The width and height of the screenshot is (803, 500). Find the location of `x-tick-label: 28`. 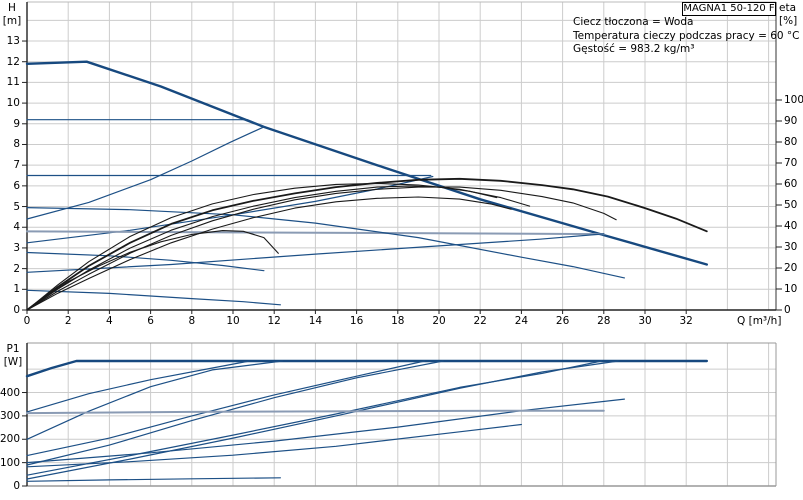

x-tick-label: 28 is located at coordinates (604, 321).